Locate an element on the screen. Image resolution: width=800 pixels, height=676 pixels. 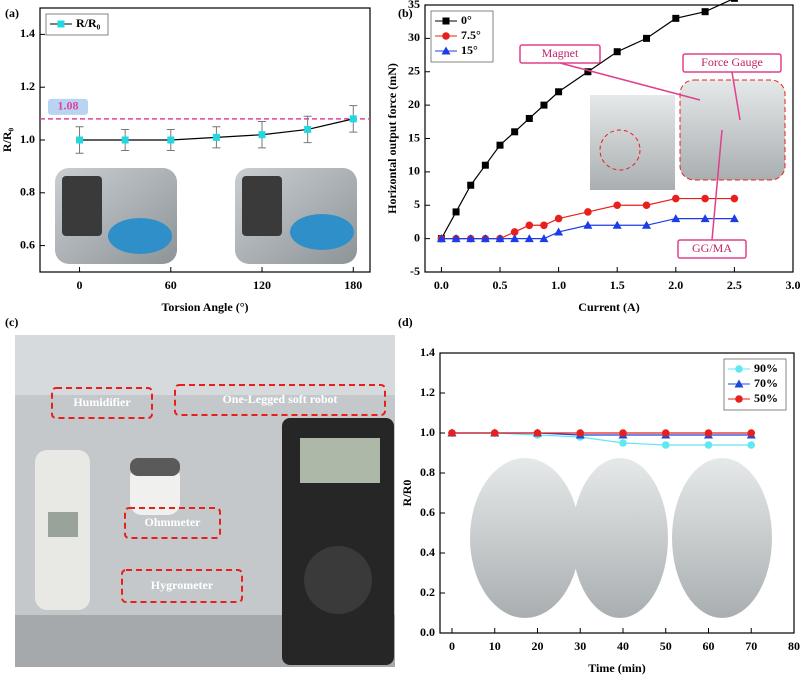
callout-line is located at coordinates (736, 96).